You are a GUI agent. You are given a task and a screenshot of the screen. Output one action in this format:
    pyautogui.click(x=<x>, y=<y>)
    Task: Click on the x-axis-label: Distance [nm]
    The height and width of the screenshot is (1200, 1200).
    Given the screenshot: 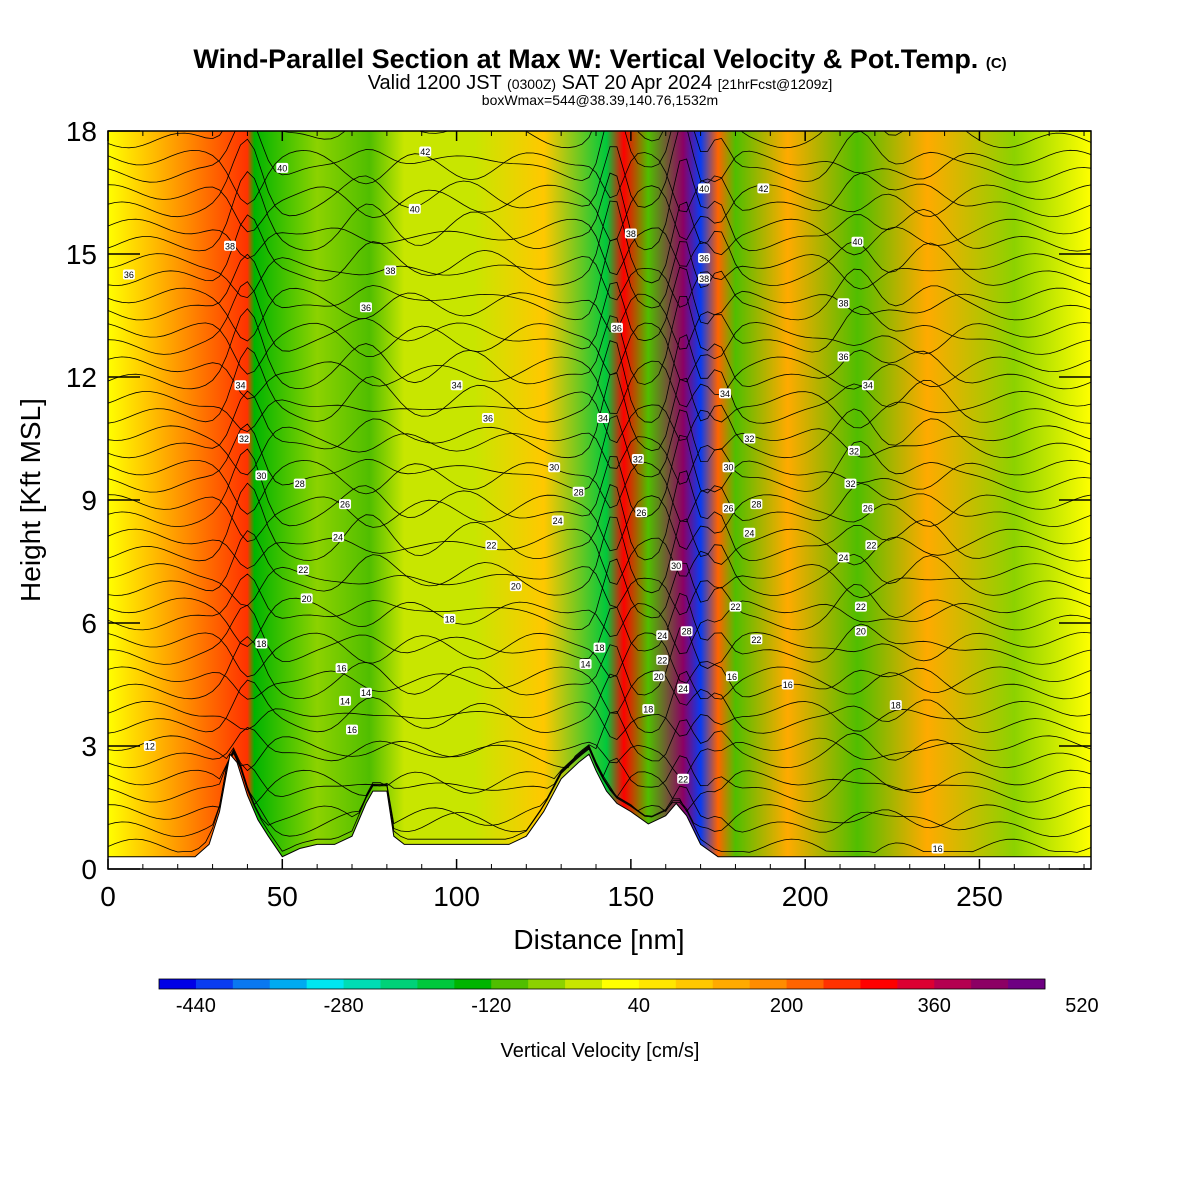 What is the action you would take?
    pyautogui.click(x=598, y=939)
    